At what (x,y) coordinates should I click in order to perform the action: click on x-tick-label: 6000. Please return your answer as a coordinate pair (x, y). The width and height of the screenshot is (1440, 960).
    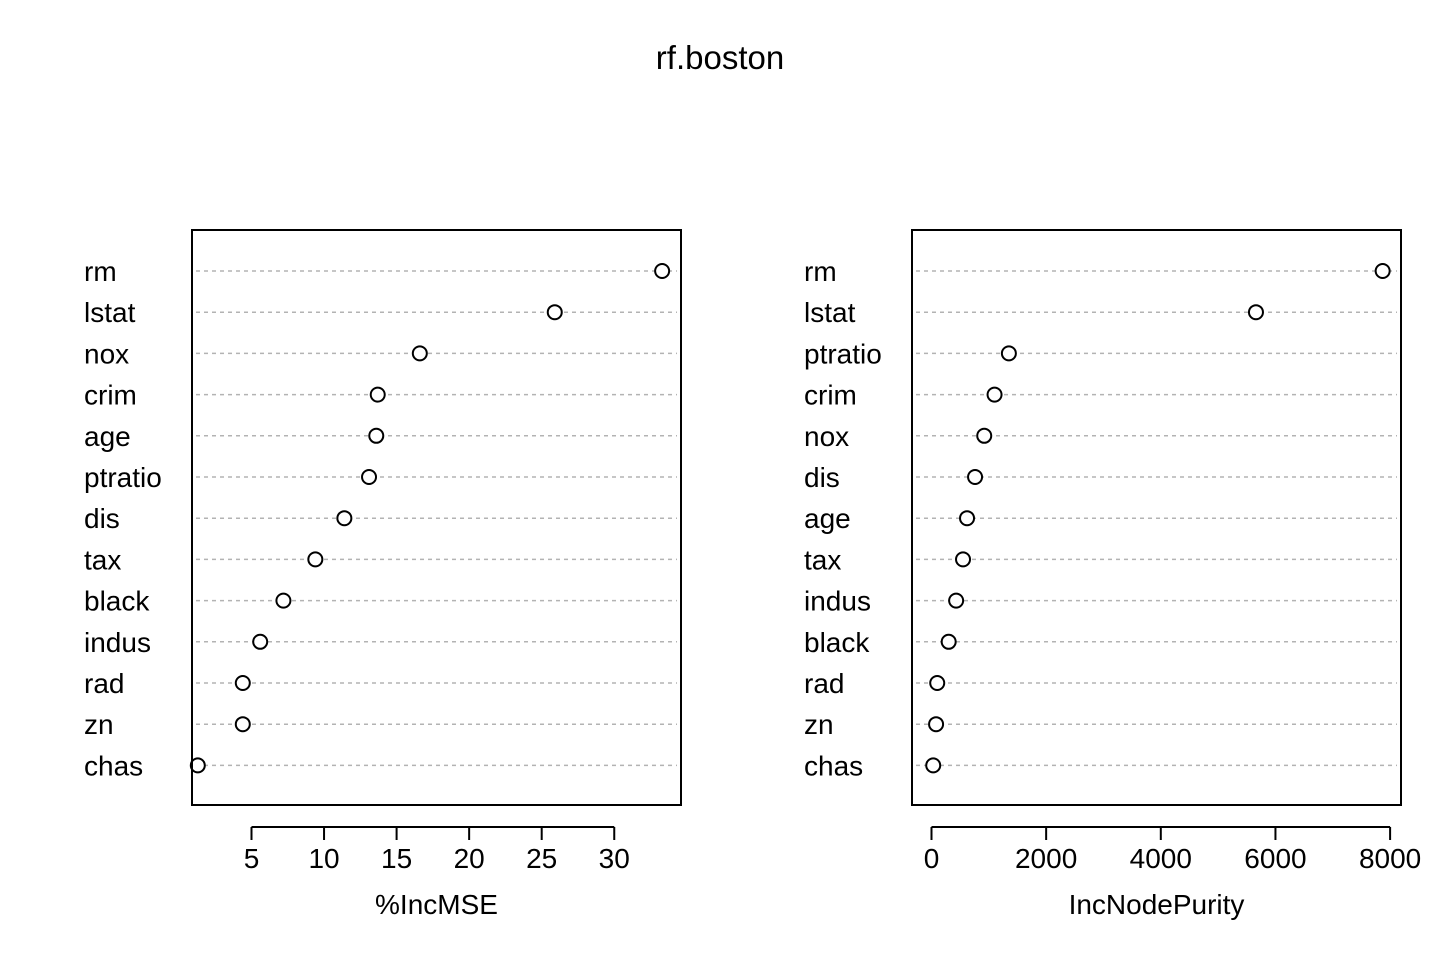
    Looking at the image, I should click on (1275, 858).